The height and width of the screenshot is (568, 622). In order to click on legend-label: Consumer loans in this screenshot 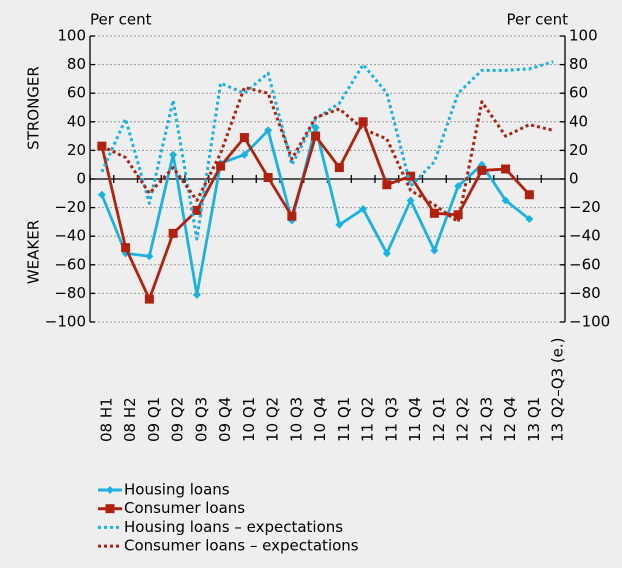, I will do `click(184, 508)`.